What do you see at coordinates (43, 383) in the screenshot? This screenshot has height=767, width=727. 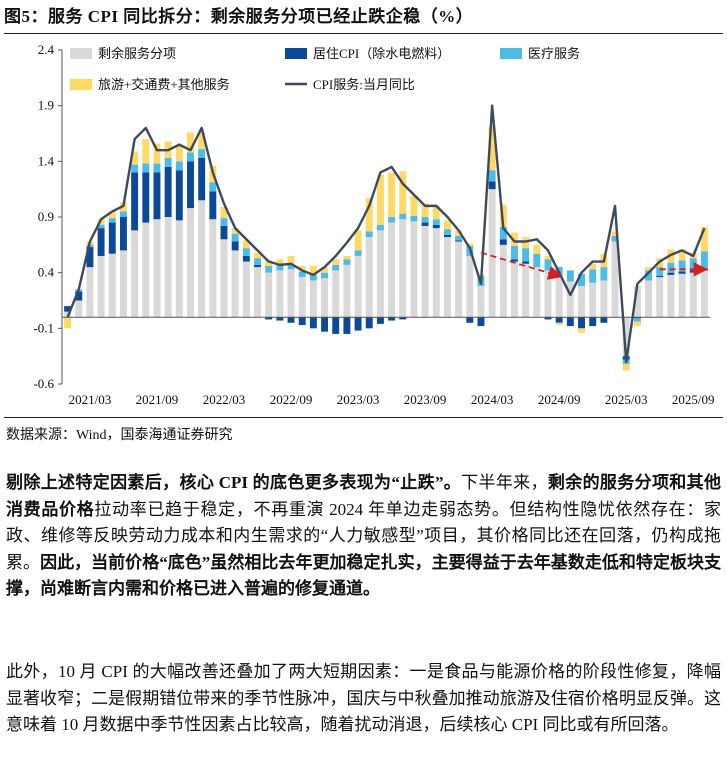 I see `y-tick-label: -0.6` at bounding box center [43, 383].